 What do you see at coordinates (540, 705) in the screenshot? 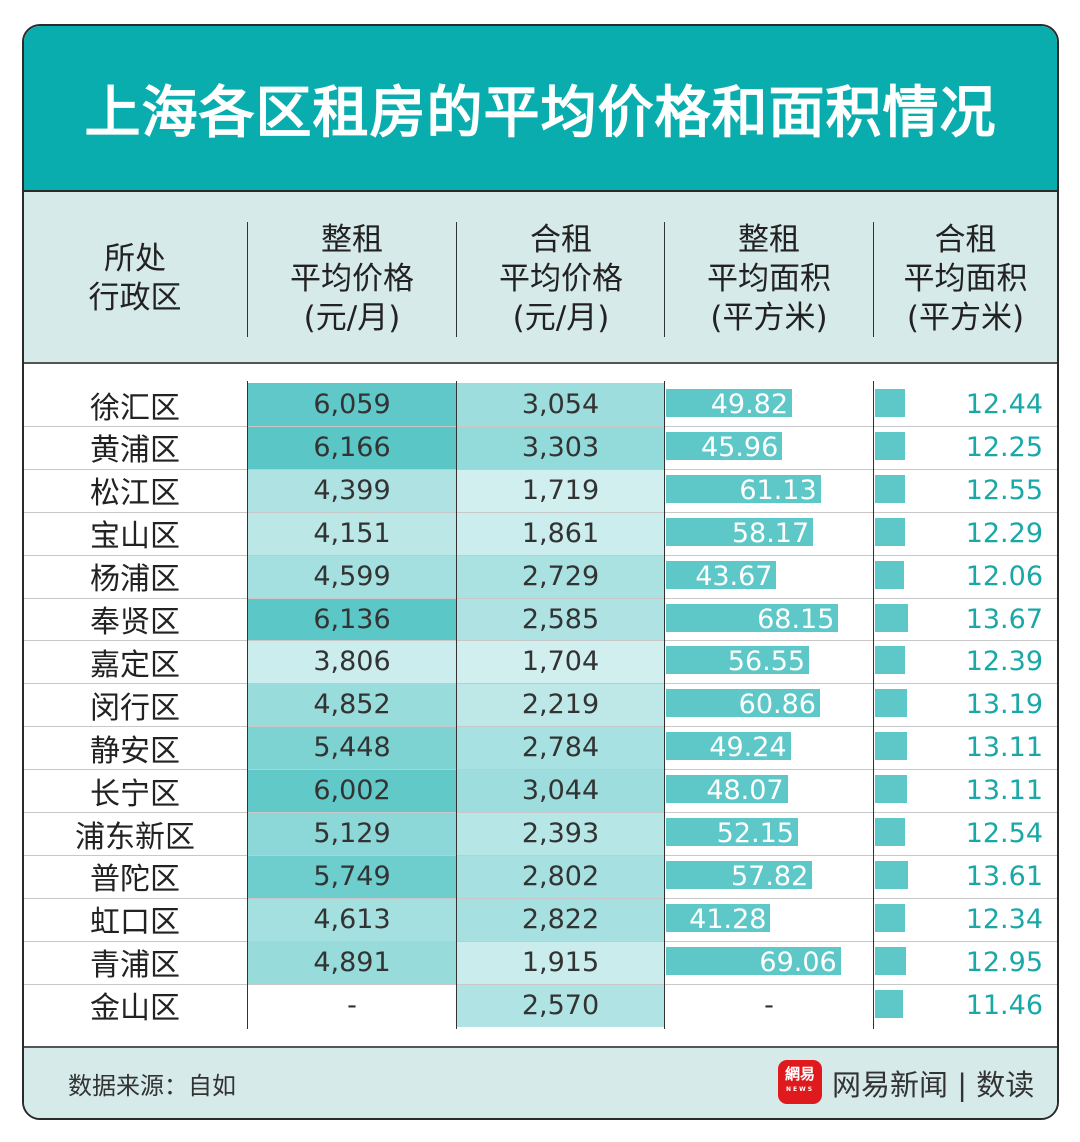
I see `table-row: 闵行区 4,852 2,219 60.86 13.19` at bounding box center [540, 705].